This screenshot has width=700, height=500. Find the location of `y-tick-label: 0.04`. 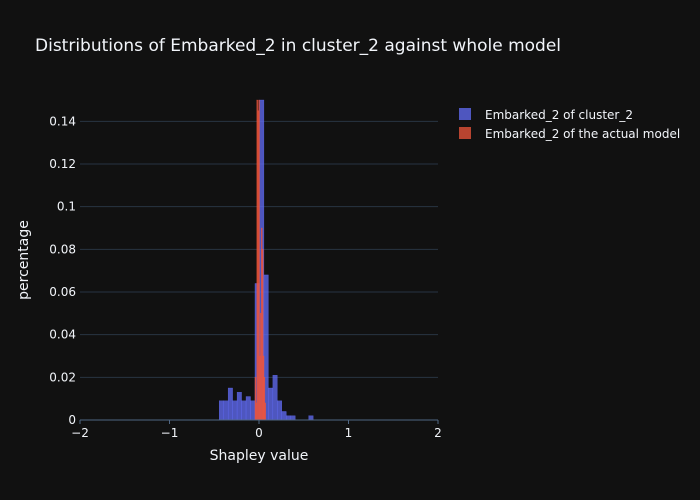

y-tick-label: 0.04 is located at coordinates (62, 335).